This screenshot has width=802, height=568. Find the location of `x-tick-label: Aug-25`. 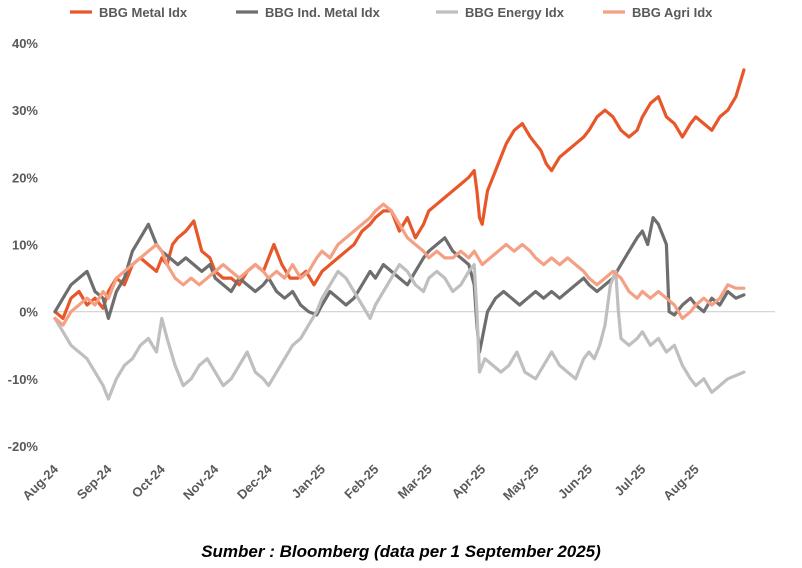

x-tick-label: Aug-25 is located at coordinates (681, 483).